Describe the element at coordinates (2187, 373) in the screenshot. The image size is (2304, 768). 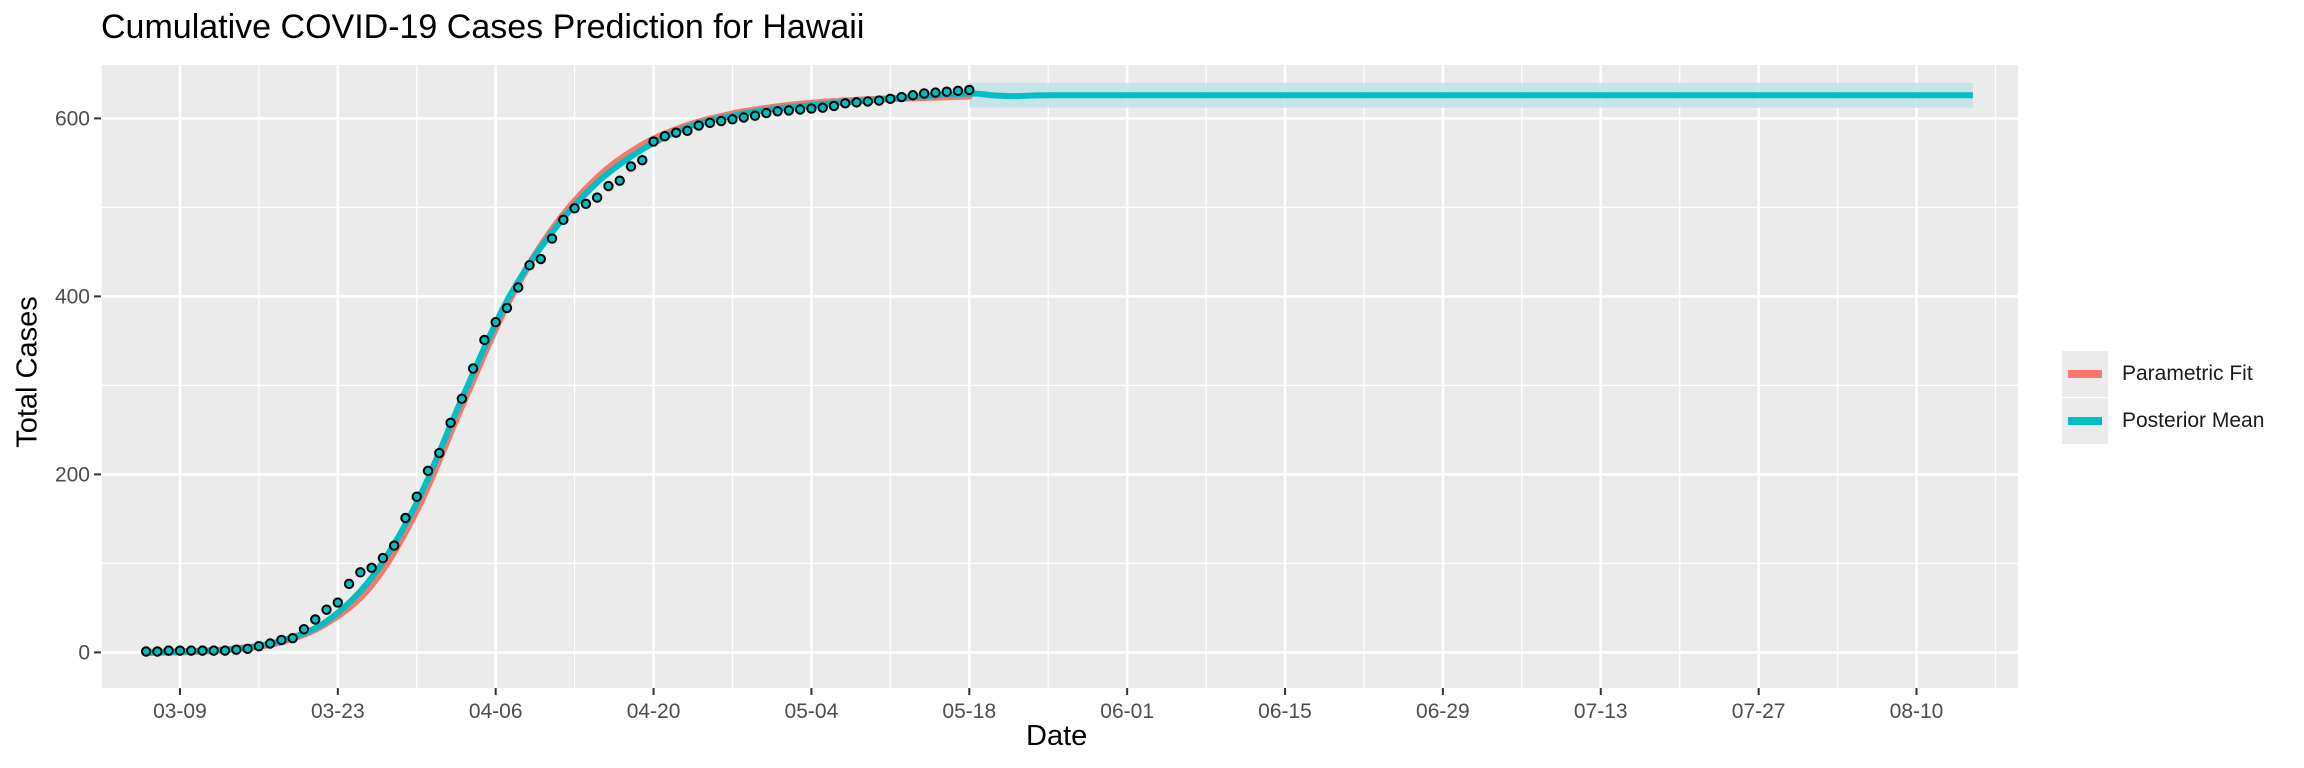
I see `legend-label-parametric-fit: Parametric Fit` at that location.